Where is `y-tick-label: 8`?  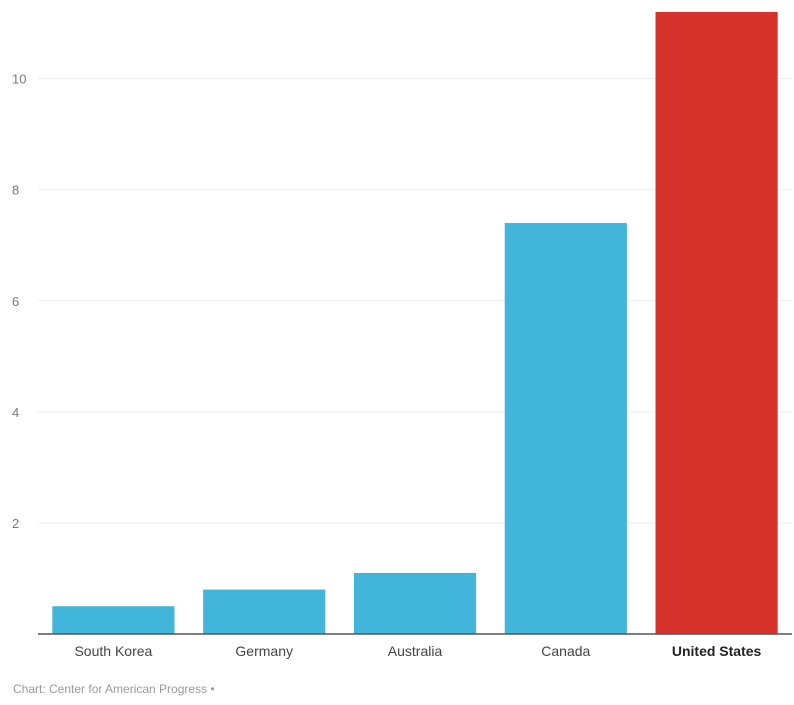 y-tick-label: 8 is located at coordinates (15, 190).